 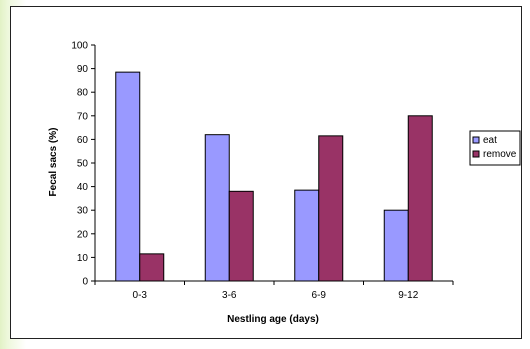 I want to click on y-tick-label: 80, so click(x=83, y=93).